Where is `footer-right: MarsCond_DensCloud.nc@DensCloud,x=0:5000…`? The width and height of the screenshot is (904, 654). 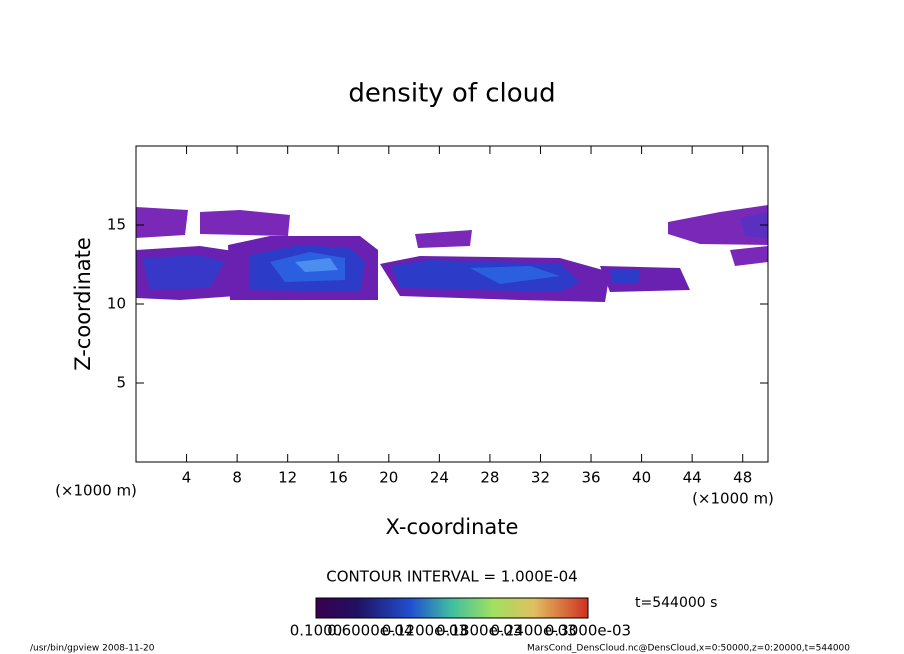 footer-right: MarsCond_DensCloud.nc@DensCloud,x=0:5000… is located at coordinates (688, 649).